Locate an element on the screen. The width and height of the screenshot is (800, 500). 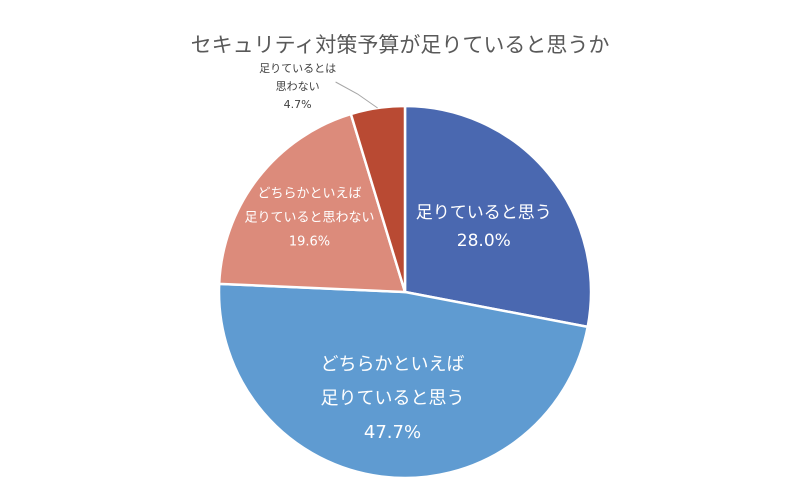
slice-category-label: 足りているとは is located at coordinates (297, 68).